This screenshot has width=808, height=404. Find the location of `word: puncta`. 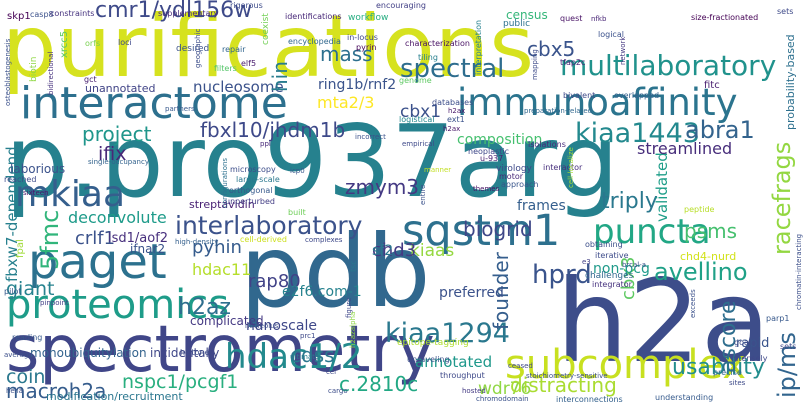

word: puncta is located at coordinates (652, 232).